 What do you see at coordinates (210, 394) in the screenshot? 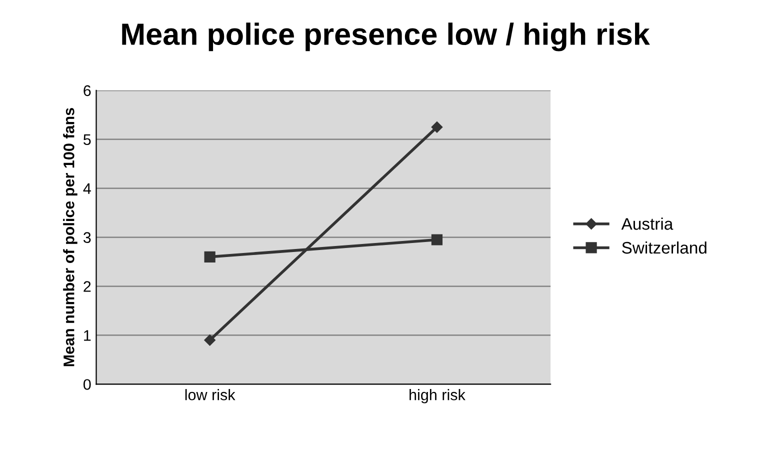
I see `x-tick-label: low risk` at bounding box center [210, 394].